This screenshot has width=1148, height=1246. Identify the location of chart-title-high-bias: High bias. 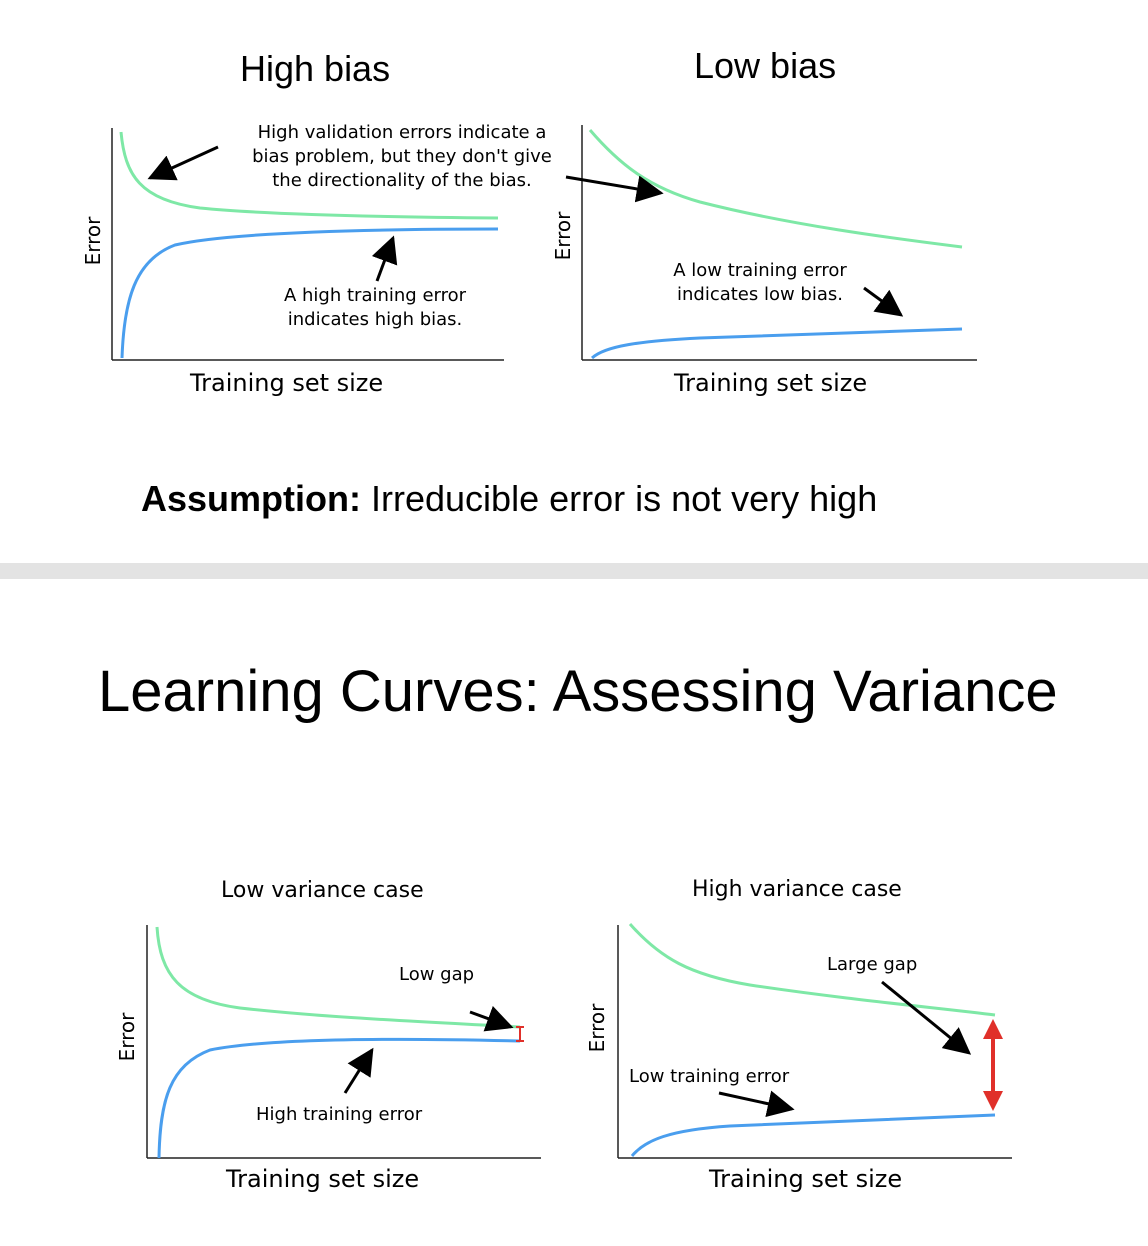
(315, 68).